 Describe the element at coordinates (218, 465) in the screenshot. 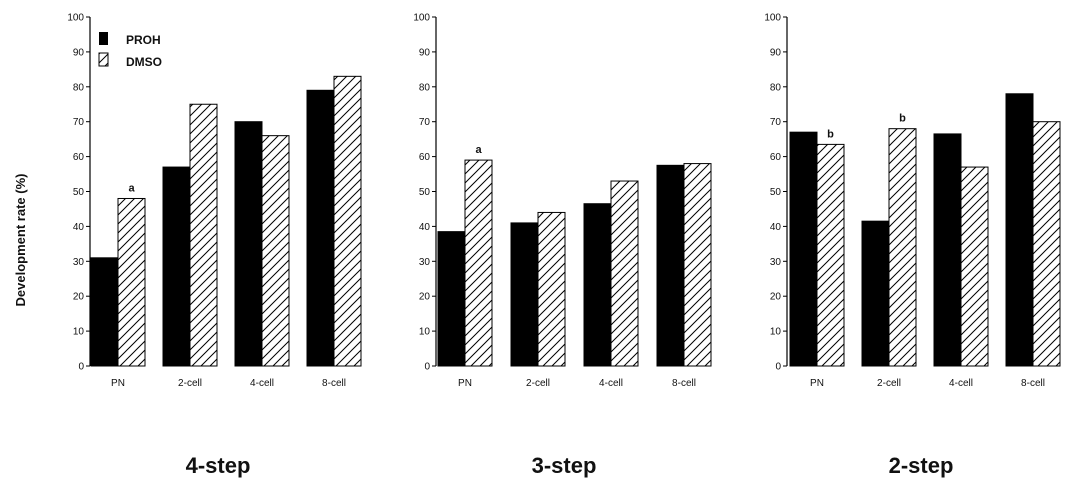

I see `panel-title: 4-step` at that location.